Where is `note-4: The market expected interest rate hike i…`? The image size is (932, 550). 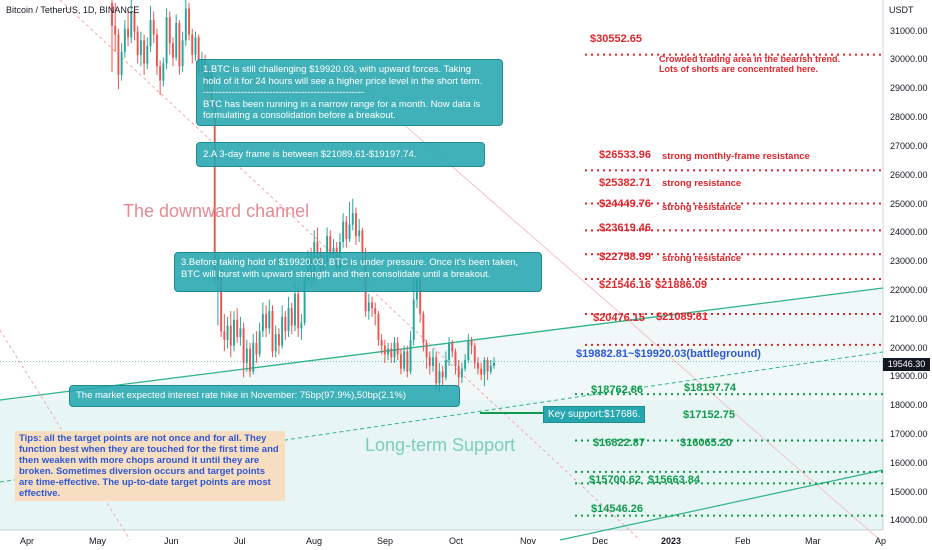
note-4: The market expected interest rate hike i… is located at coordinates (264, 396).